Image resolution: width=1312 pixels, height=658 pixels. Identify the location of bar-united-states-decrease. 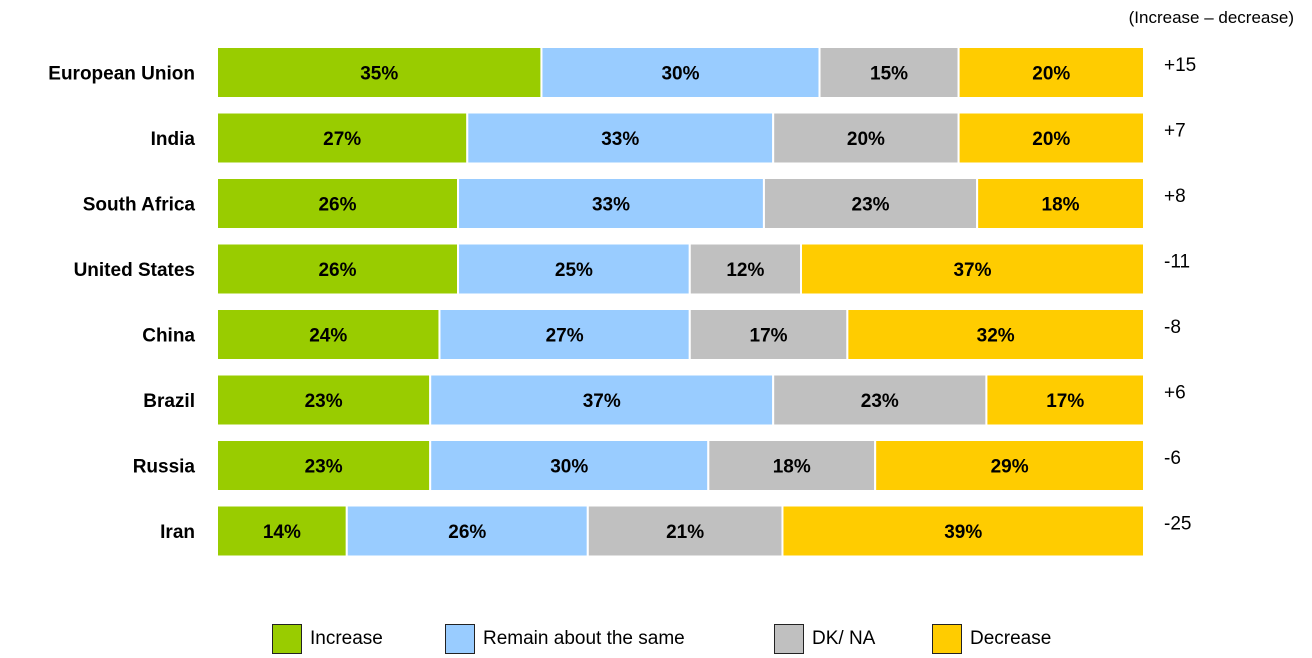
(972, 269).